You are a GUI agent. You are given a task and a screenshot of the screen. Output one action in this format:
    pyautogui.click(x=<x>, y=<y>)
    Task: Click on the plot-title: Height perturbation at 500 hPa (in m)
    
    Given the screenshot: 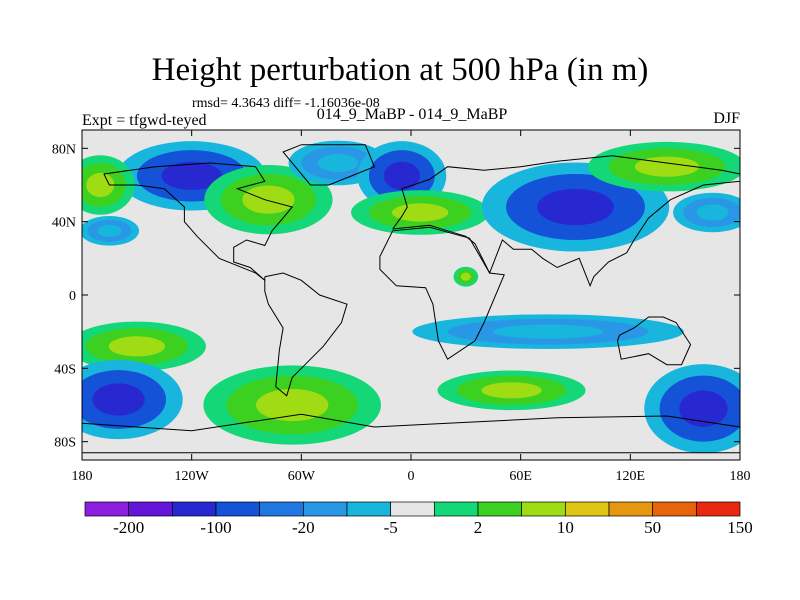 What is the action you would take?
    pyautogui.click(x=400, y=70)
    